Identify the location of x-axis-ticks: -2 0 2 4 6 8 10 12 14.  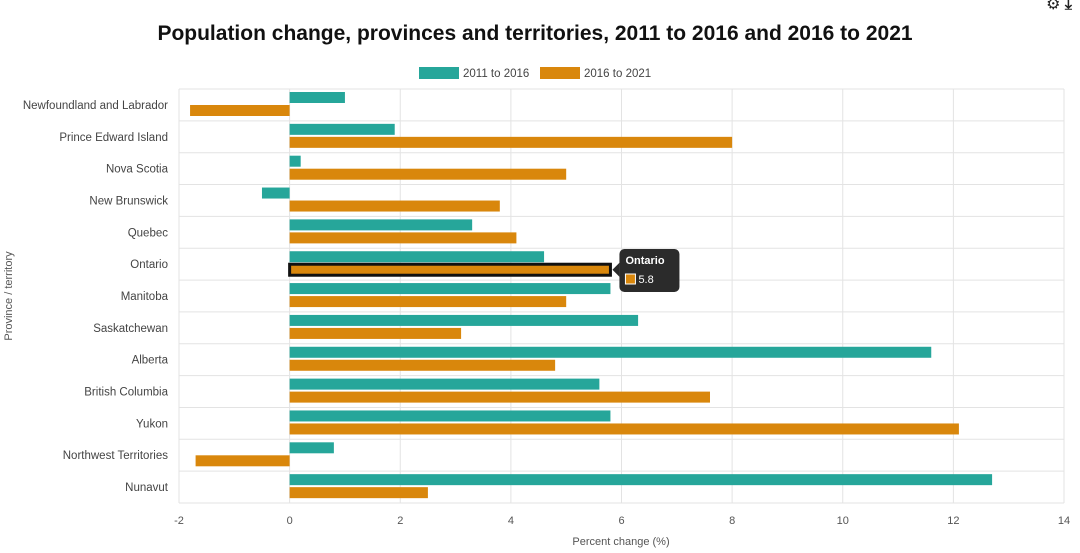
(622, 521).